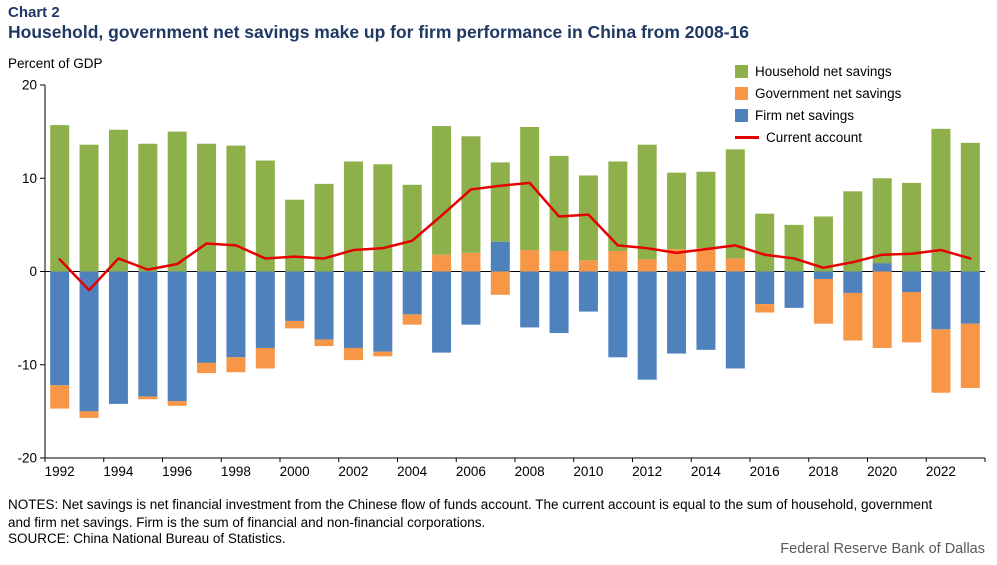  What do you see at coordinates (118, 471) in the screenshot?
I see `svg-text: 1994` at bounding box center [118, 471].